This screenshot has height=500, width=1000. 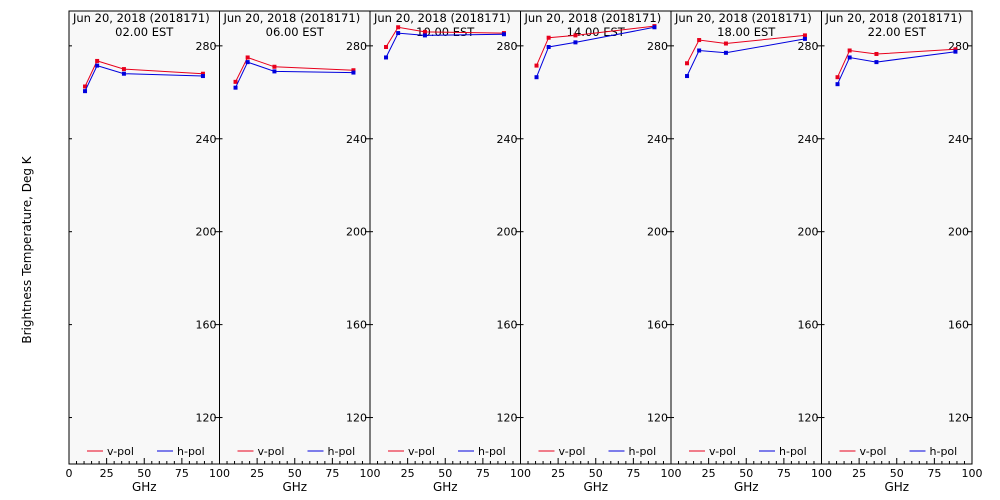 I want to click on panel-subtitle: 06.00 EST, so click(x=295, y=32).